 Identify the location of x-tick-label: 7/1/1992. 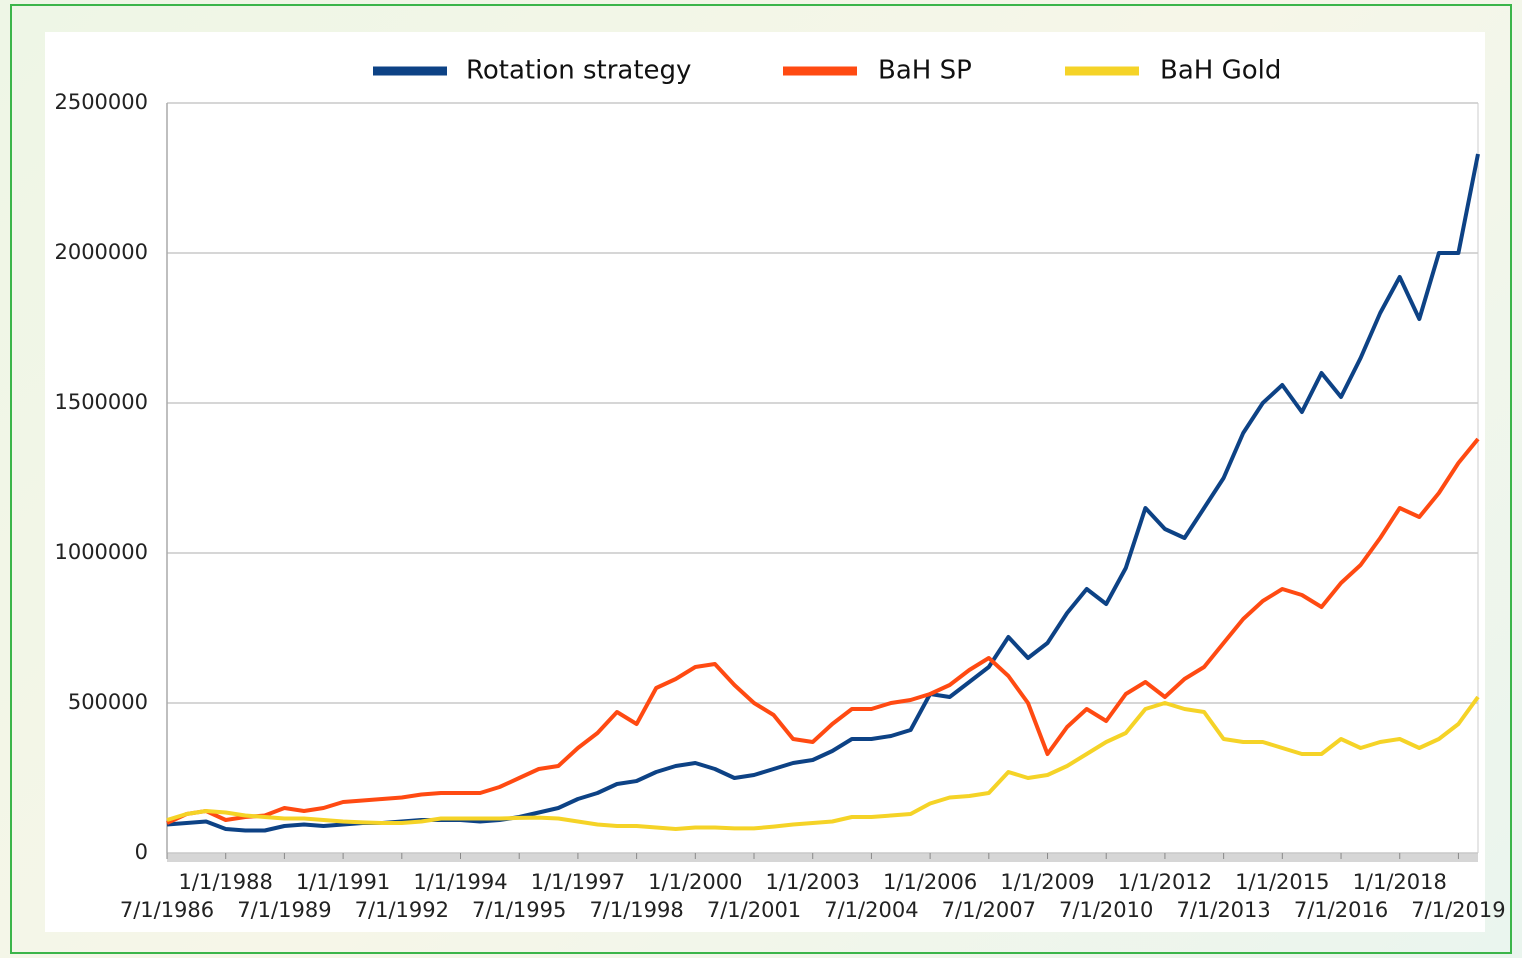
(402, 910).